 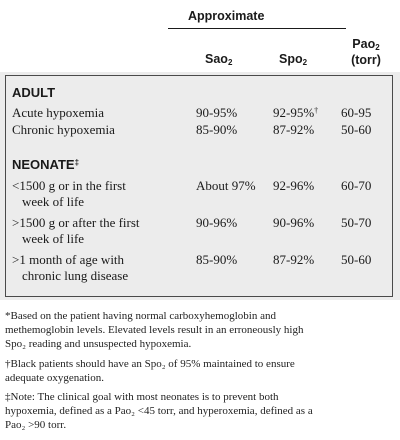 What do you see at coordinates (356, 185) in the screenshot?
I see `row-pao2-value: 60-70` at bounding box center [356, 185].